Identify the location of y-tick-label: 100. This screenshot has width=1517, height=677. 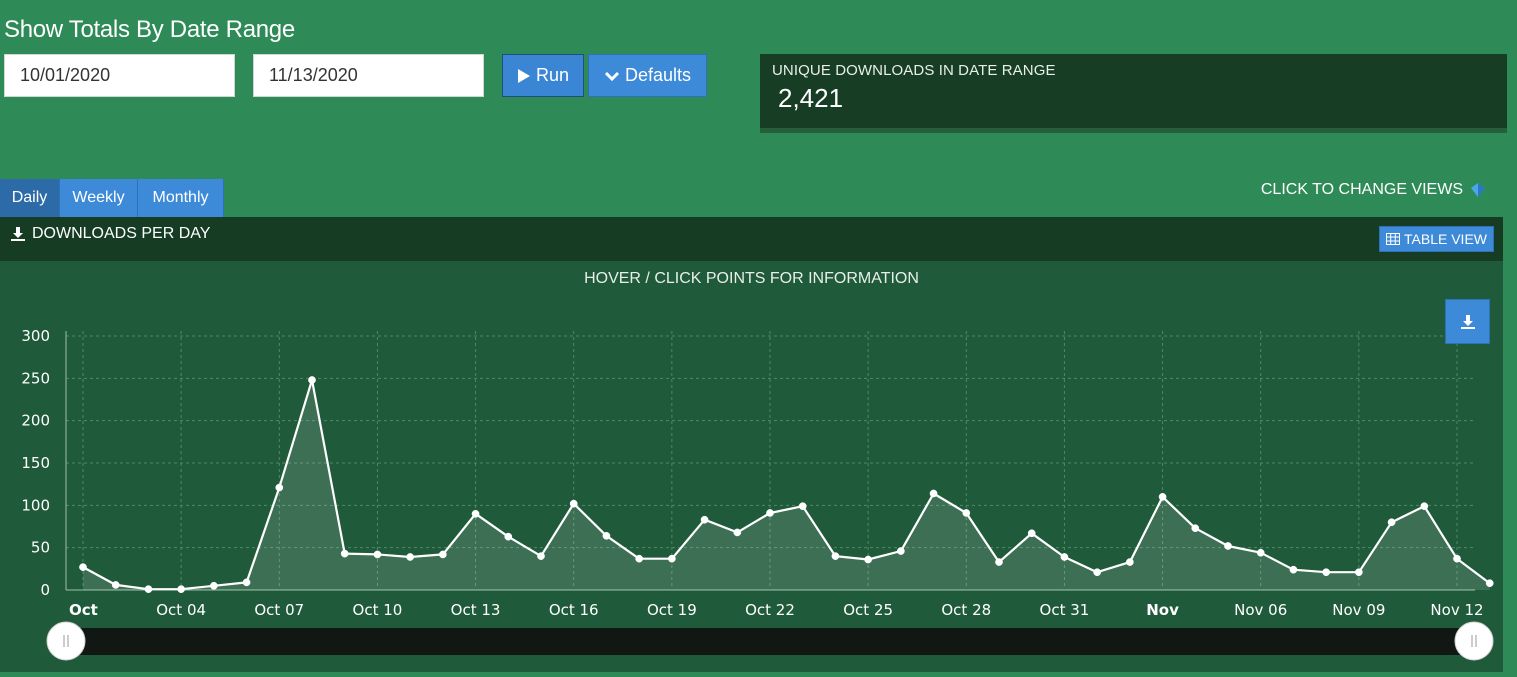
(35, 505).